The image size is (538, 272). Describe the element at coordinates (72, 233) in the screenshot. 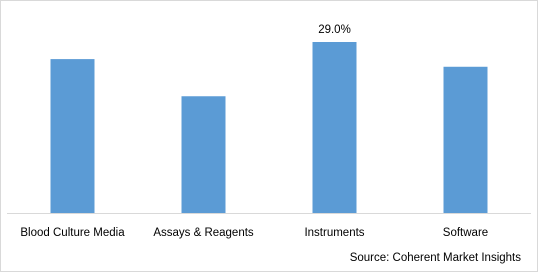

I see `x-tick-label: Blood Culture Media` at that location.